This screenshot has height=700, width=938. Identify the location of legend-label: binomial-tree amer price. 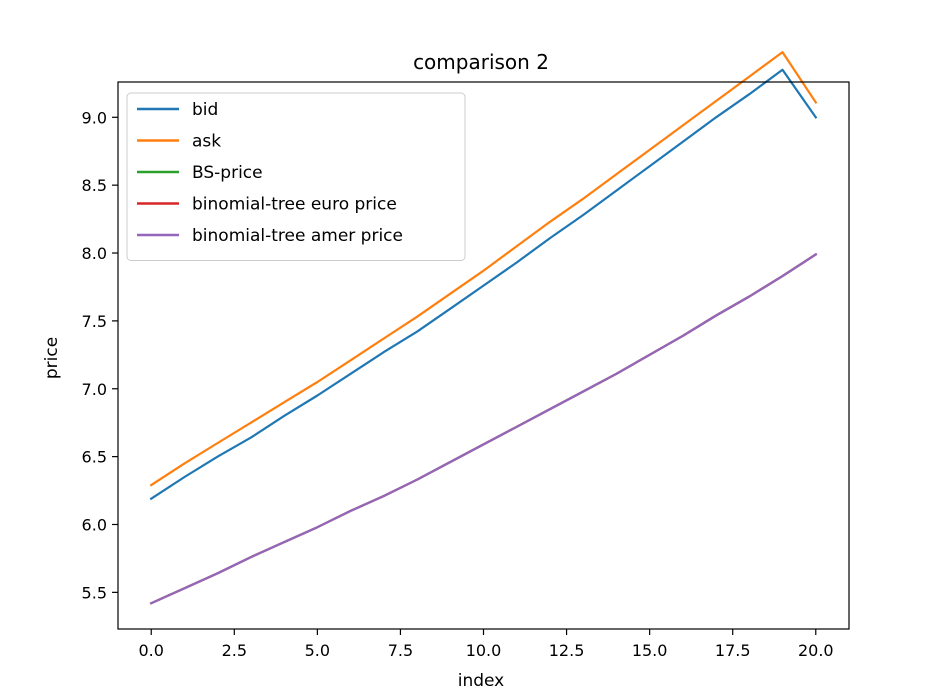
(297, 236).